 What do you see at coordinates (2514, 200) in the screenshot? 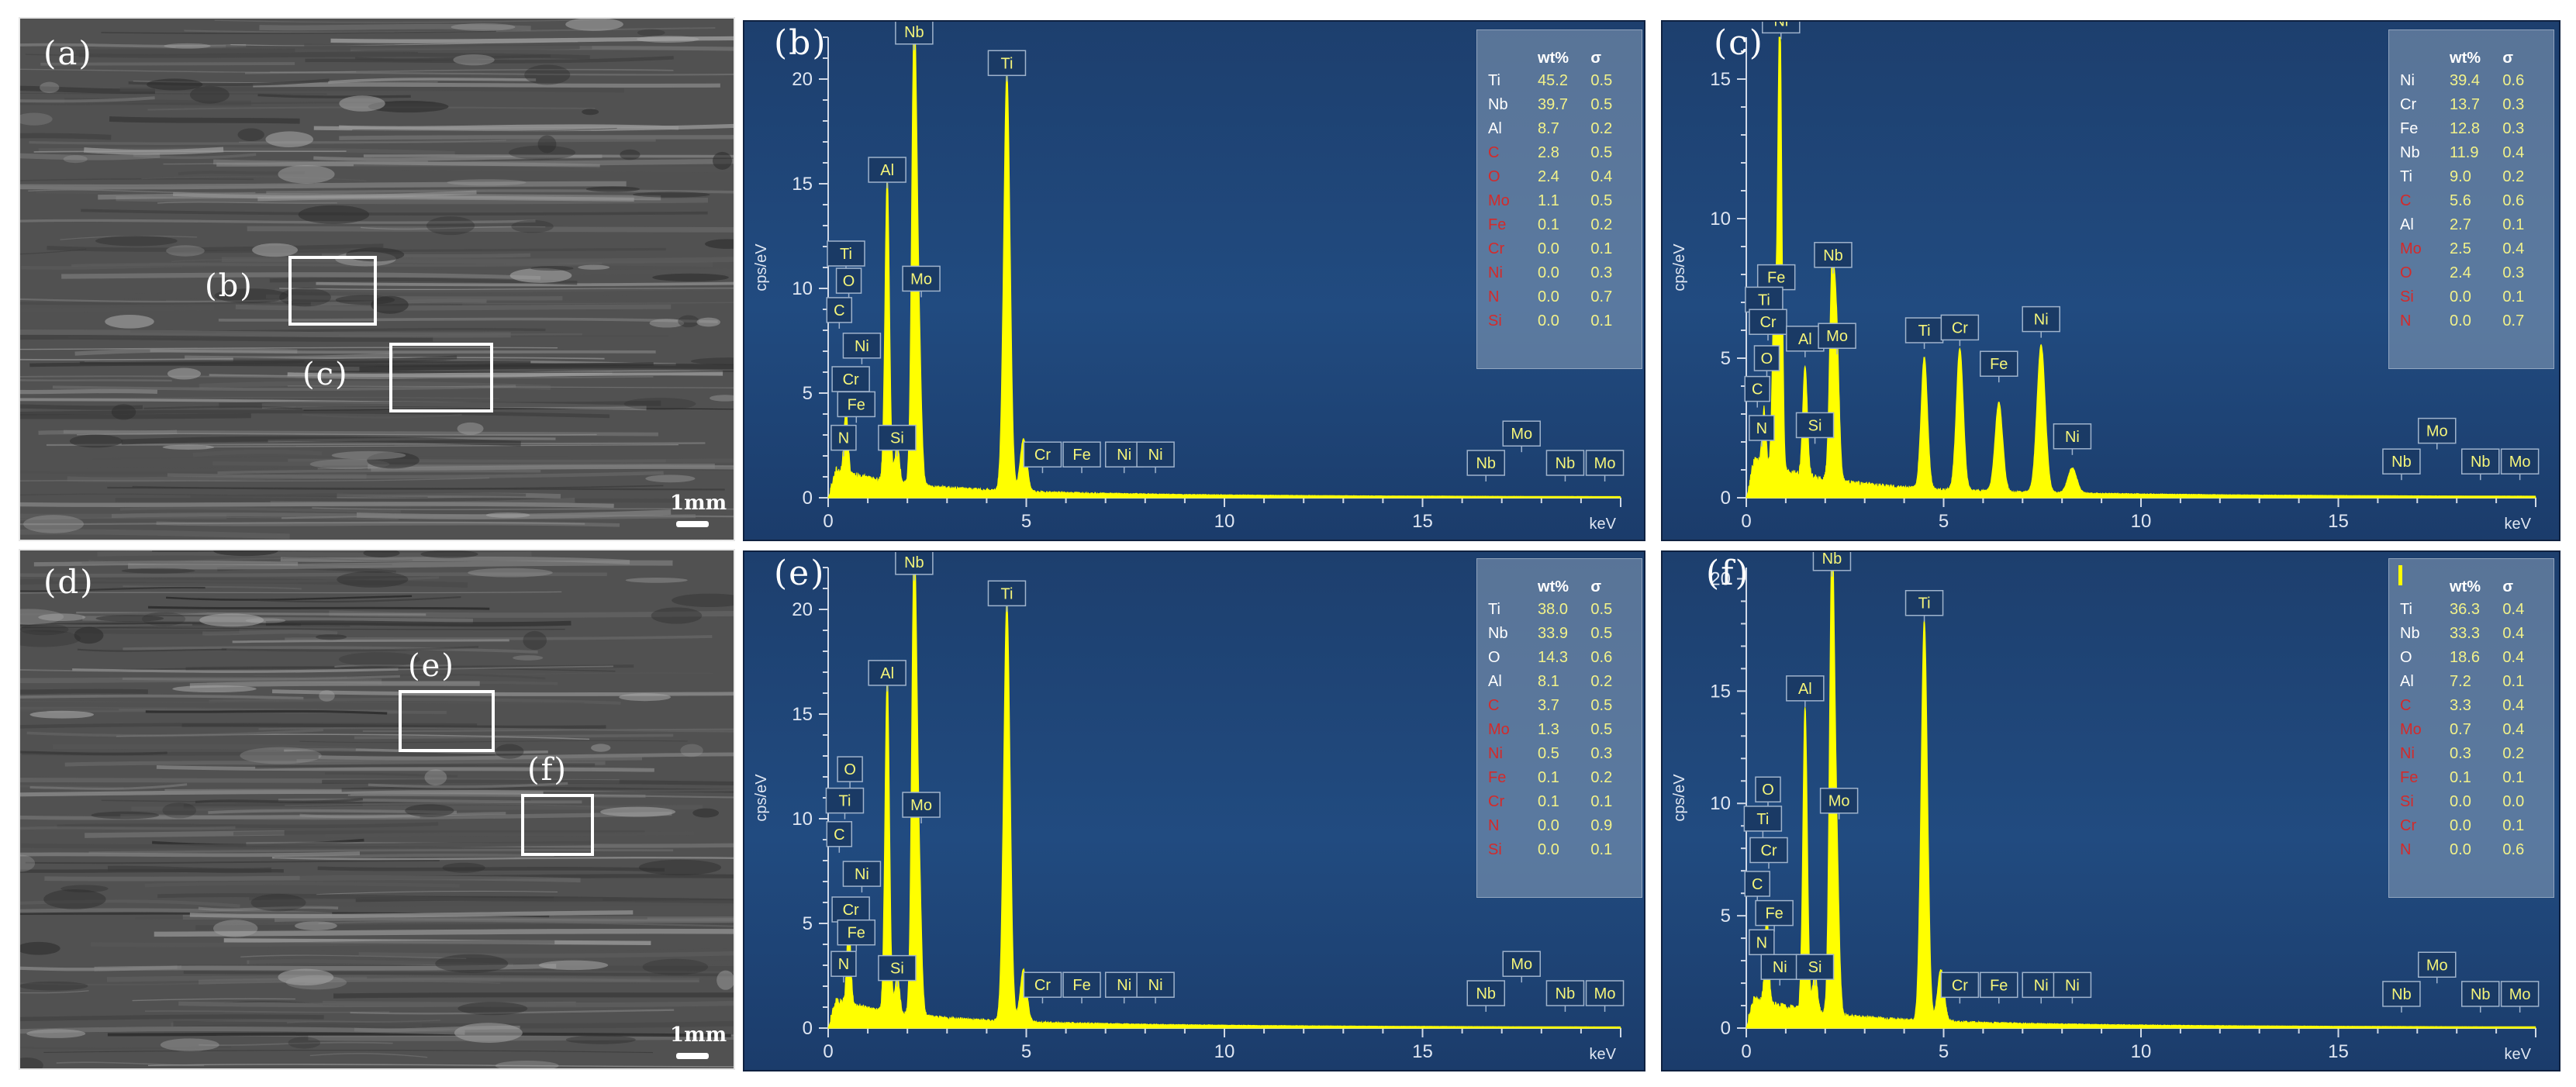
I see `sigma-cell: 0.6` at bounding box center [2514, 200].